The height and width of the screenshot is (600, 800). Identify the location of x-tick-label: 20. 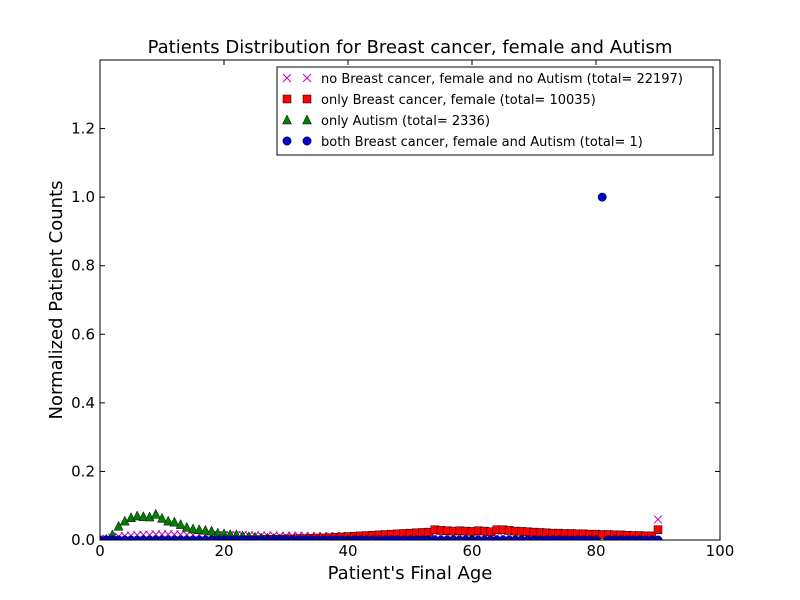
(223, 551).